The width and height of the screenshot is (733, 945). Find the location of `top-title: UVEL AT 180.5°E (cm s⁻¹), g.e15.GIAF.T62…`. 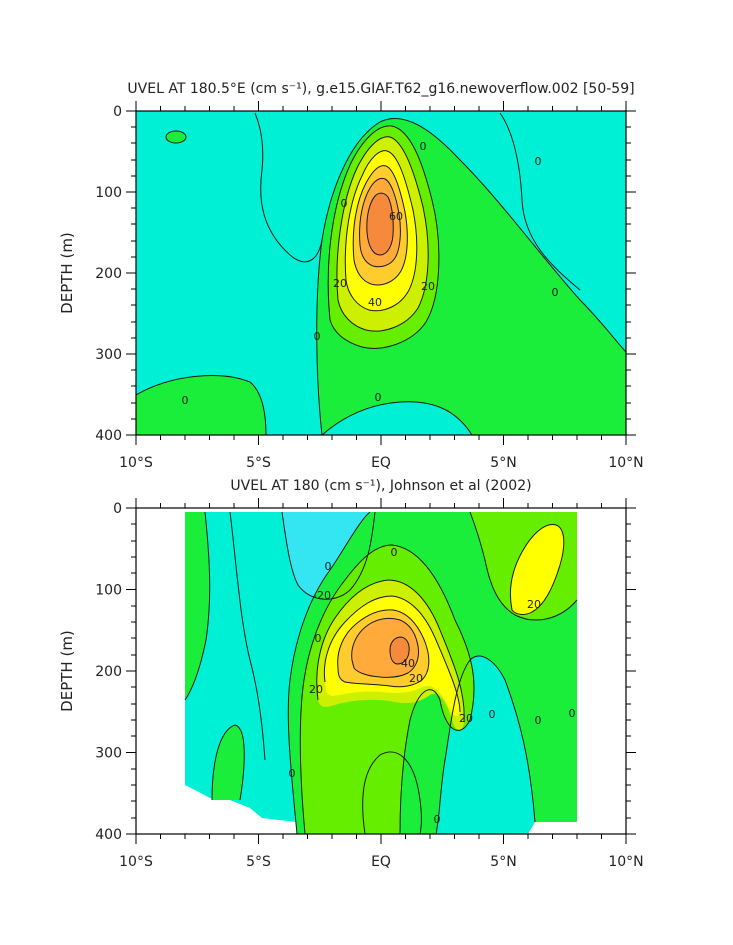

top-title: UVEL AT 180.5°E (cm s⁻¹), g.e15.GIAF.T62… is located at coordinates (380, 89).